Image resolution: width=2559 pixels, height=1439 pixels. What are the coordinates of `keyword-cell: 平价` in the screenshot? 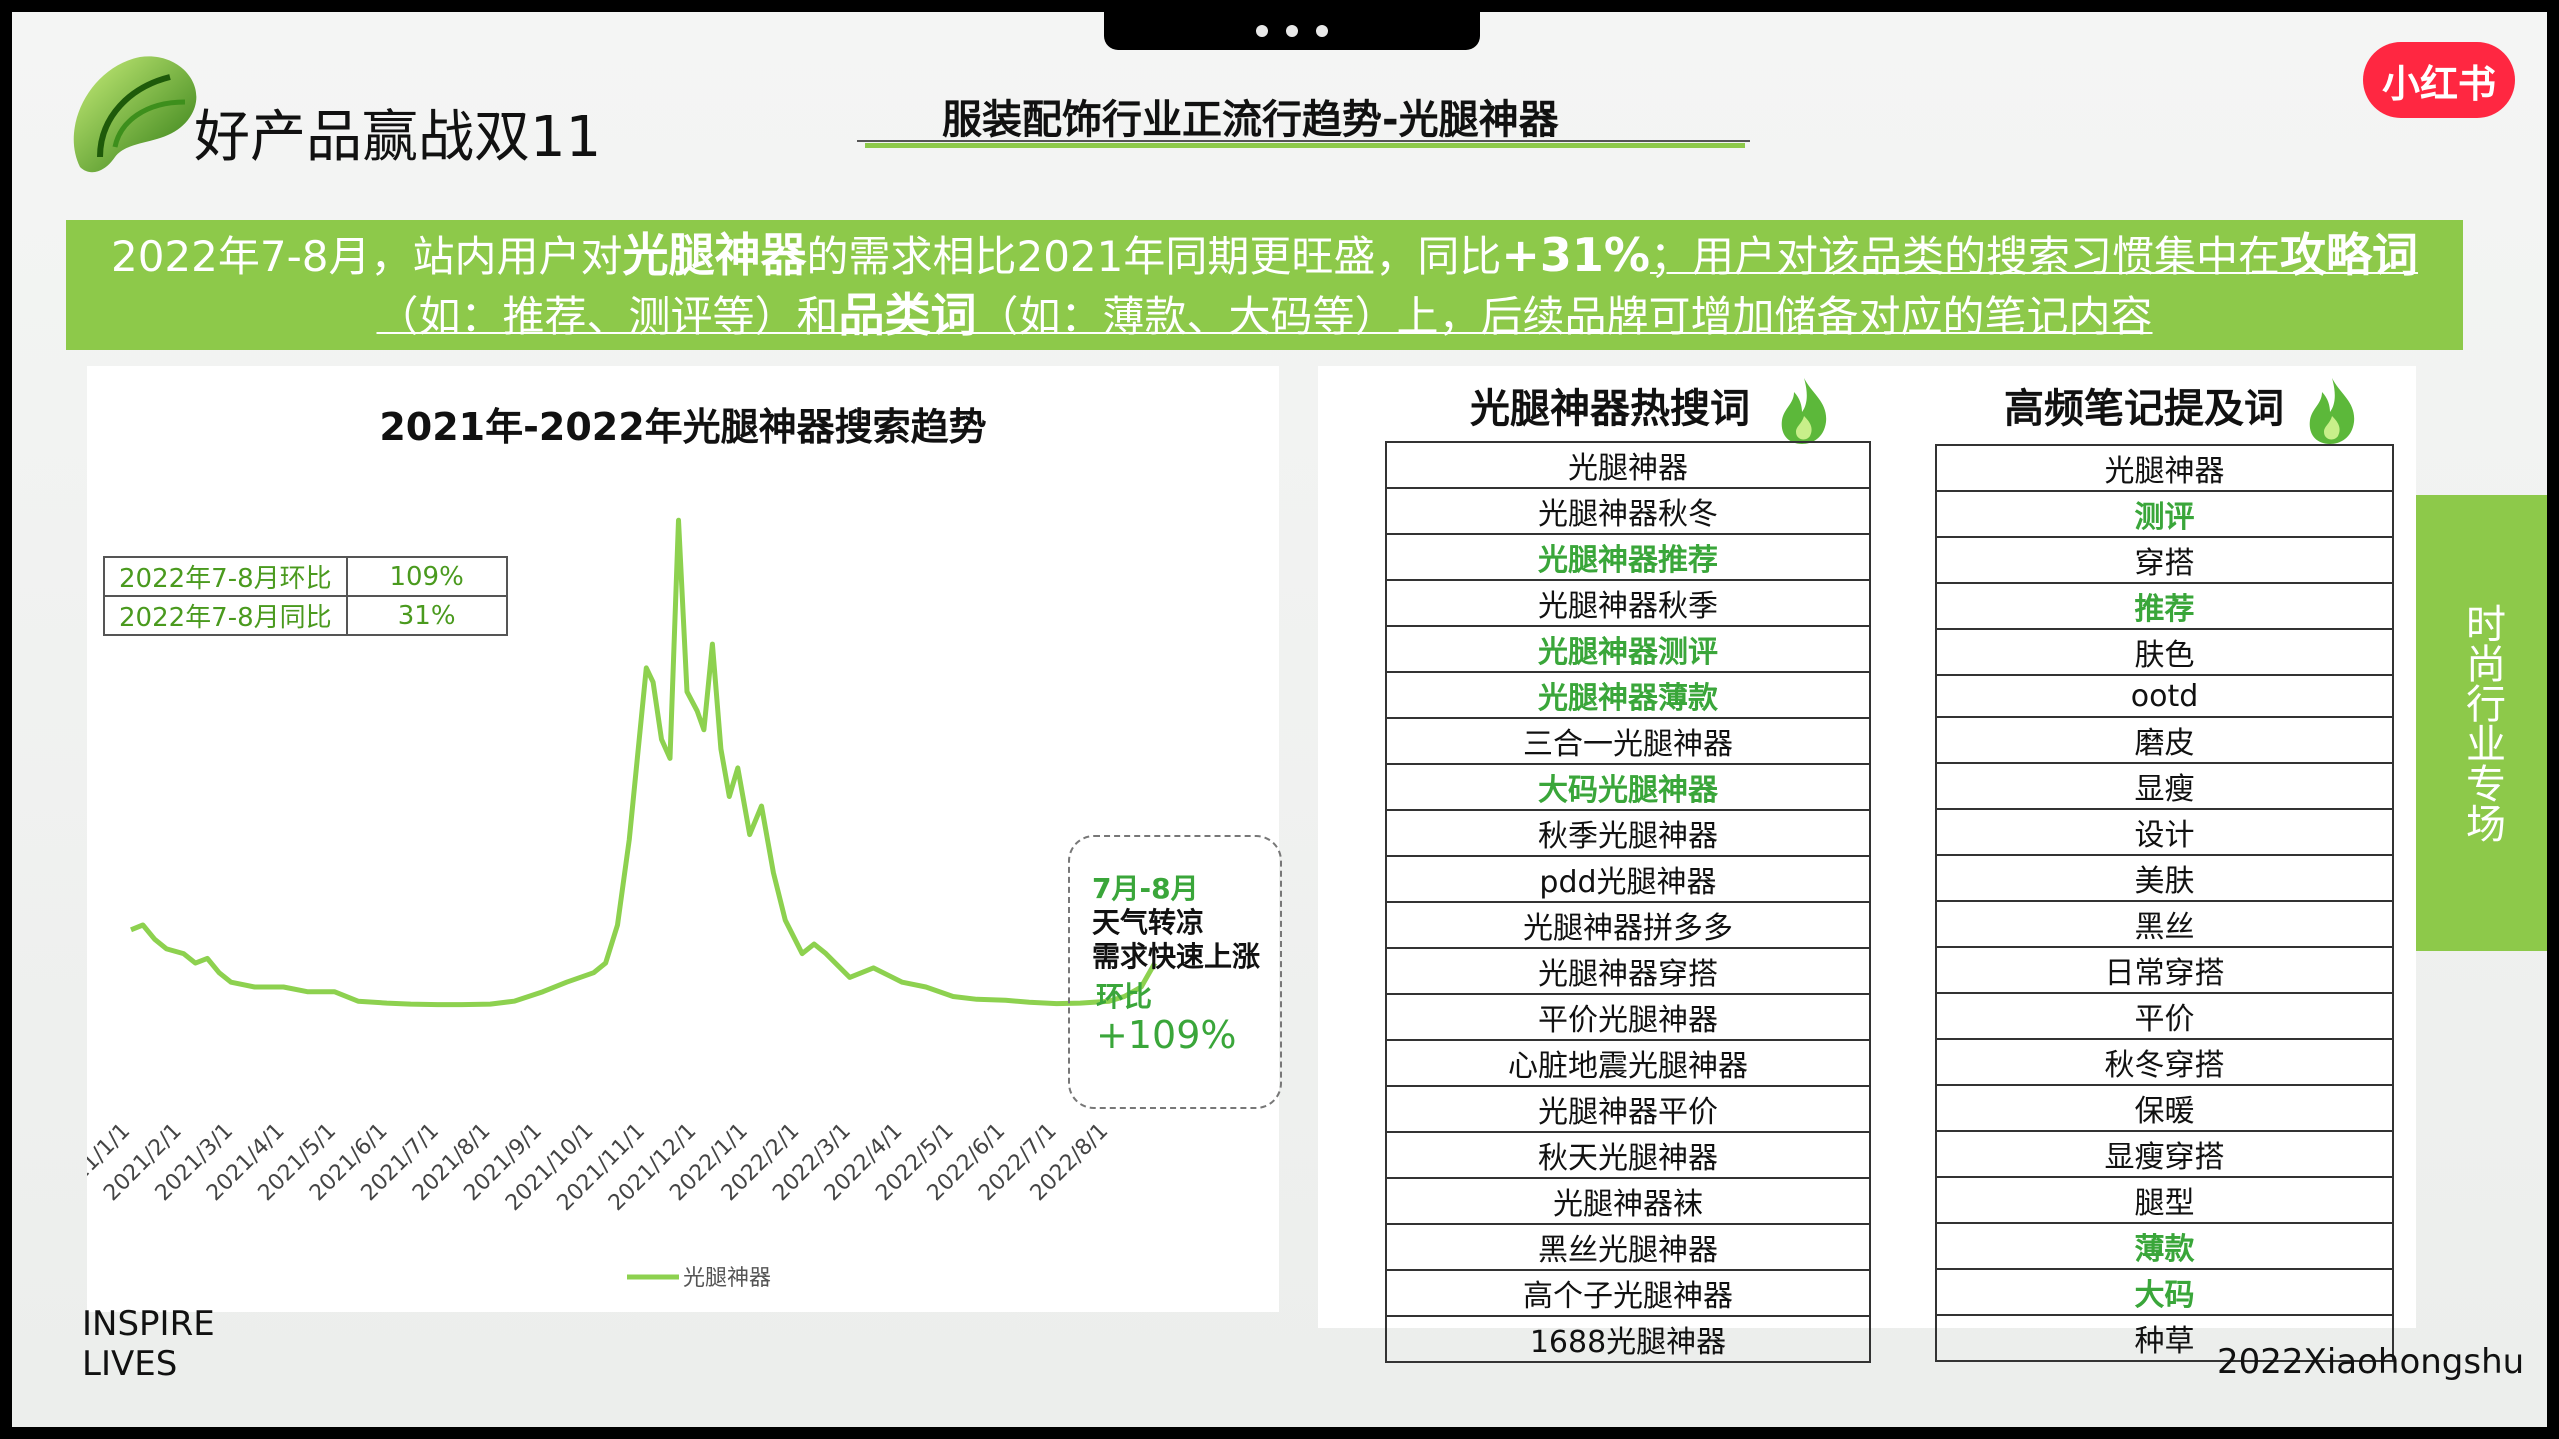 It's located at (2164, 1016).